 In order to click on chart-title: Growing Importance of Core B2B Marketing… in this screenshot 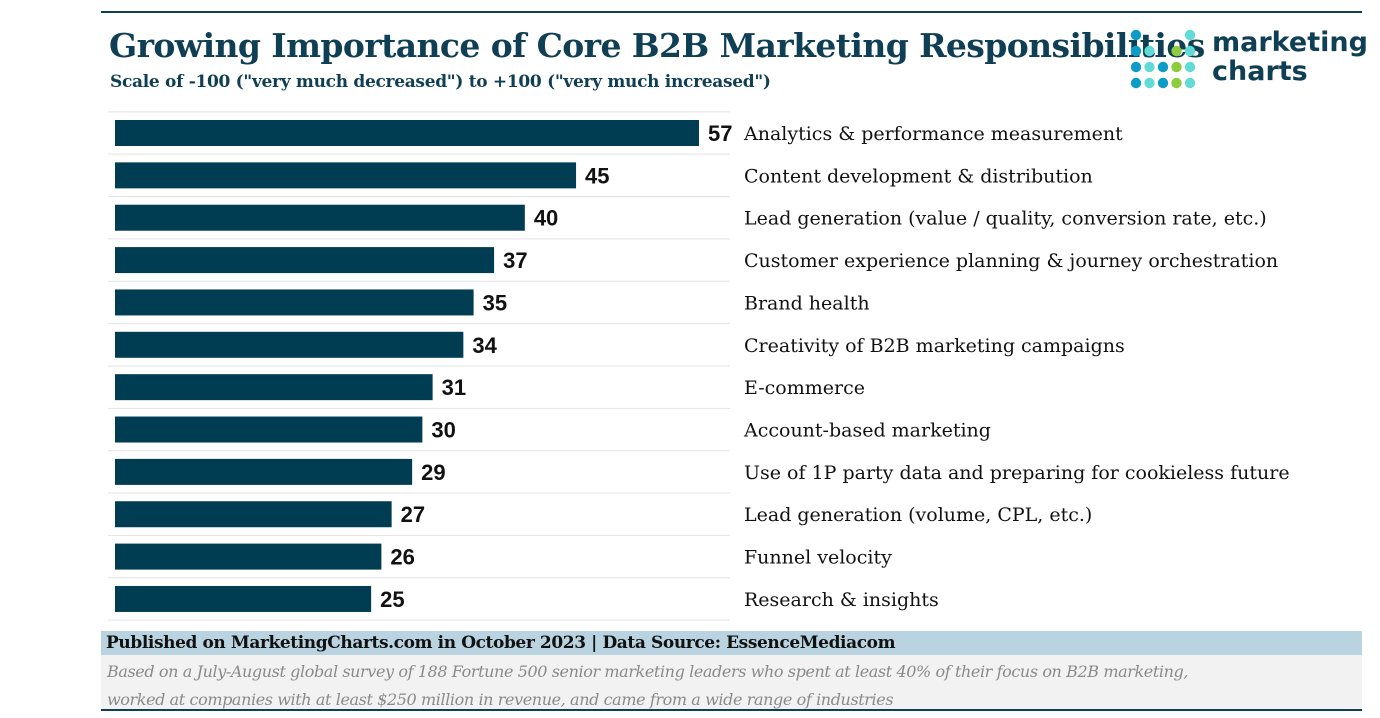, I will do `click(657, 45)`.